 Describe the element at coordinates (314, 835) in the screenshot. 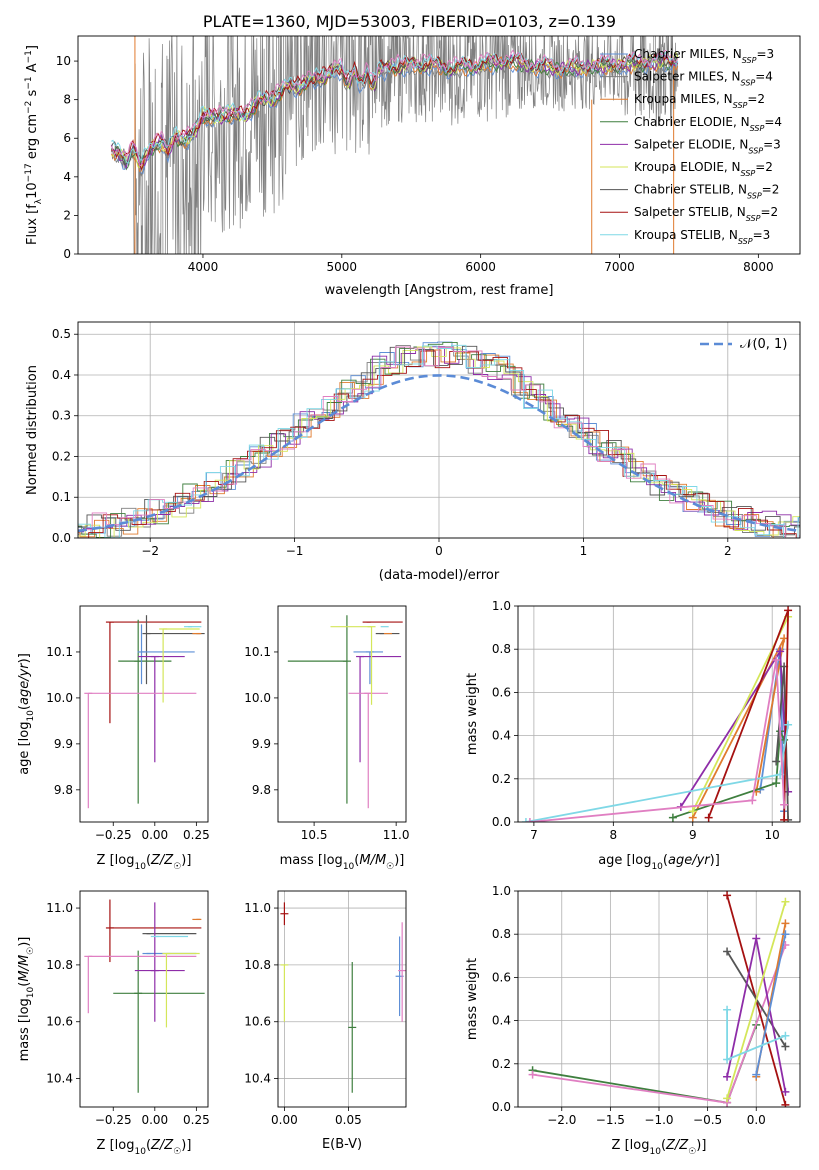

I see `x-tick-label: 10.5` at that location.